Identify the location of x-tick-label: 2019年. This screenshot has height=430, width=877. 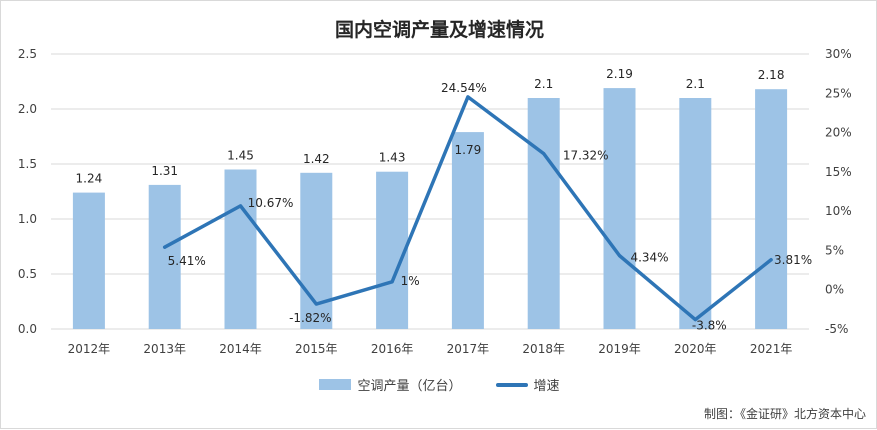
(619, 349).